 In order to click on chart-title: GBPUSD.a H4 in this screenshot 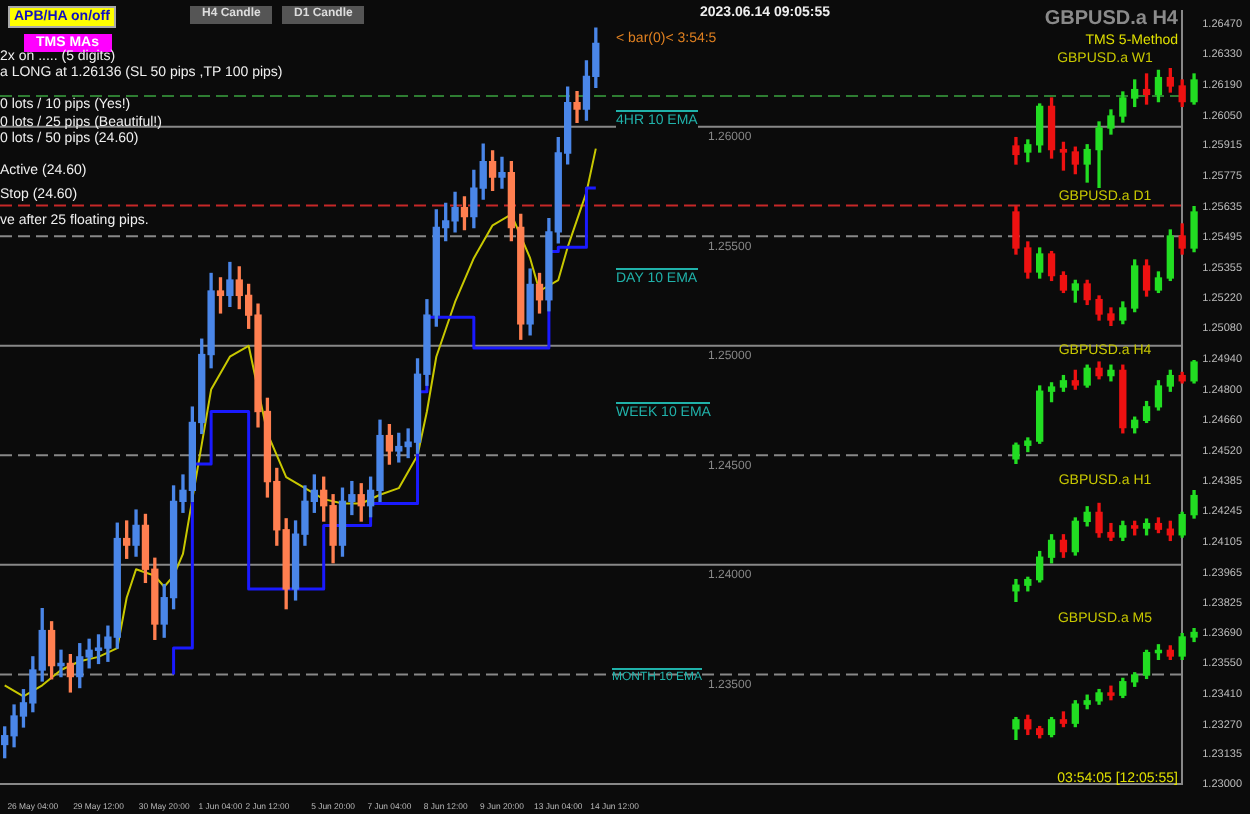, I will do `click(1111, 19)`.